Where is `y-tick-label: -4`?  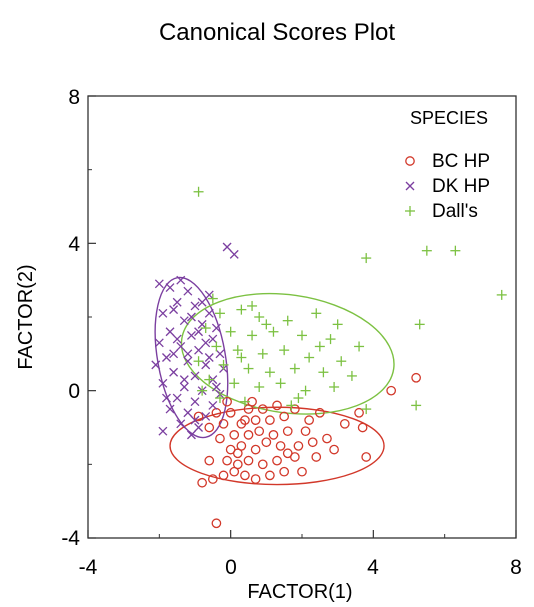 y-tick-label: -4 is located at coordinates (70, 538).